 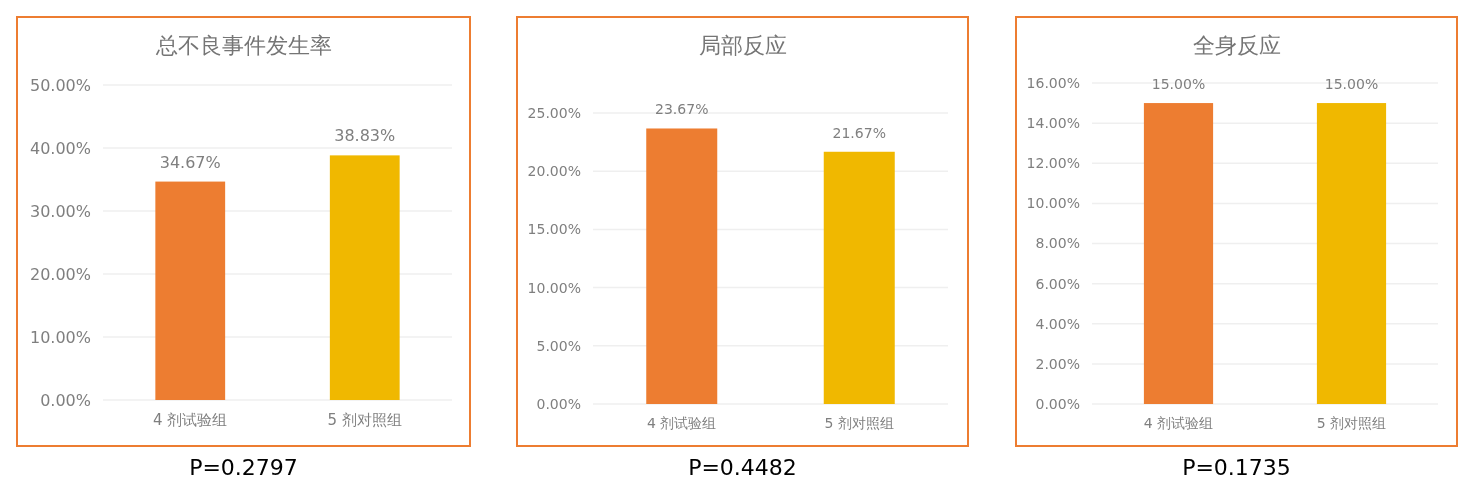 What do you see at coordinates (60, 85) in the screenshot?
I see `y-tick-label: 50.00%` at bounding box center [60, 85].